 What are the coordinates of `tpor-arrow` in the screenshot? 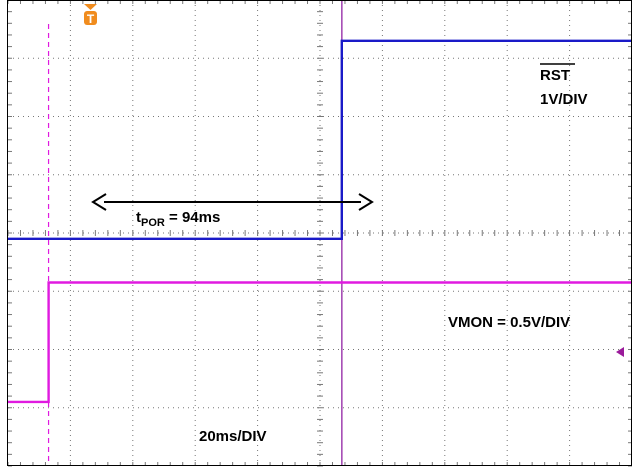 It's located at (232, 202).